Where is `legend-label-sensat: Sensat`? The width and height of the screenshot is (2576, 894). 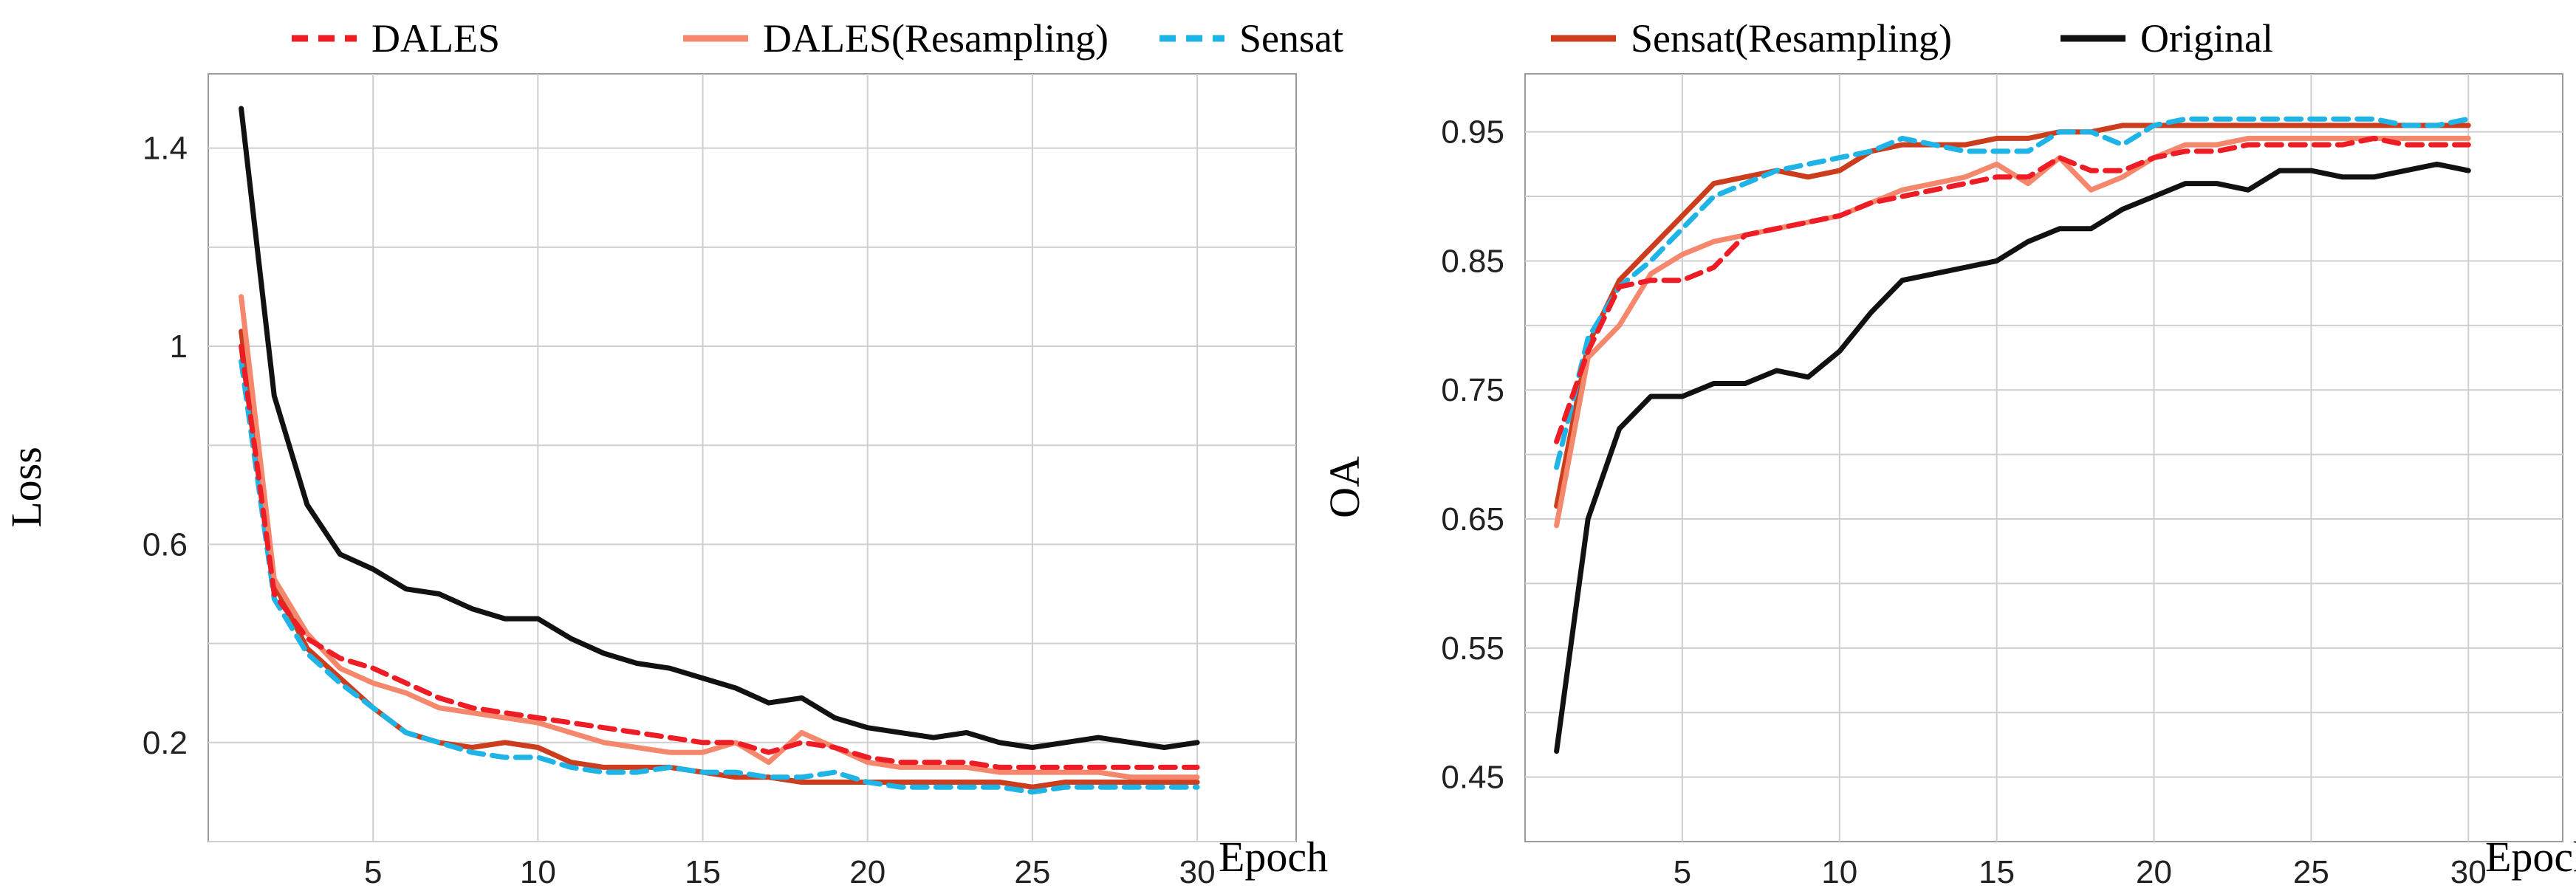 legend-label-sensat: Sensat is located at coordinates (1291, 38).